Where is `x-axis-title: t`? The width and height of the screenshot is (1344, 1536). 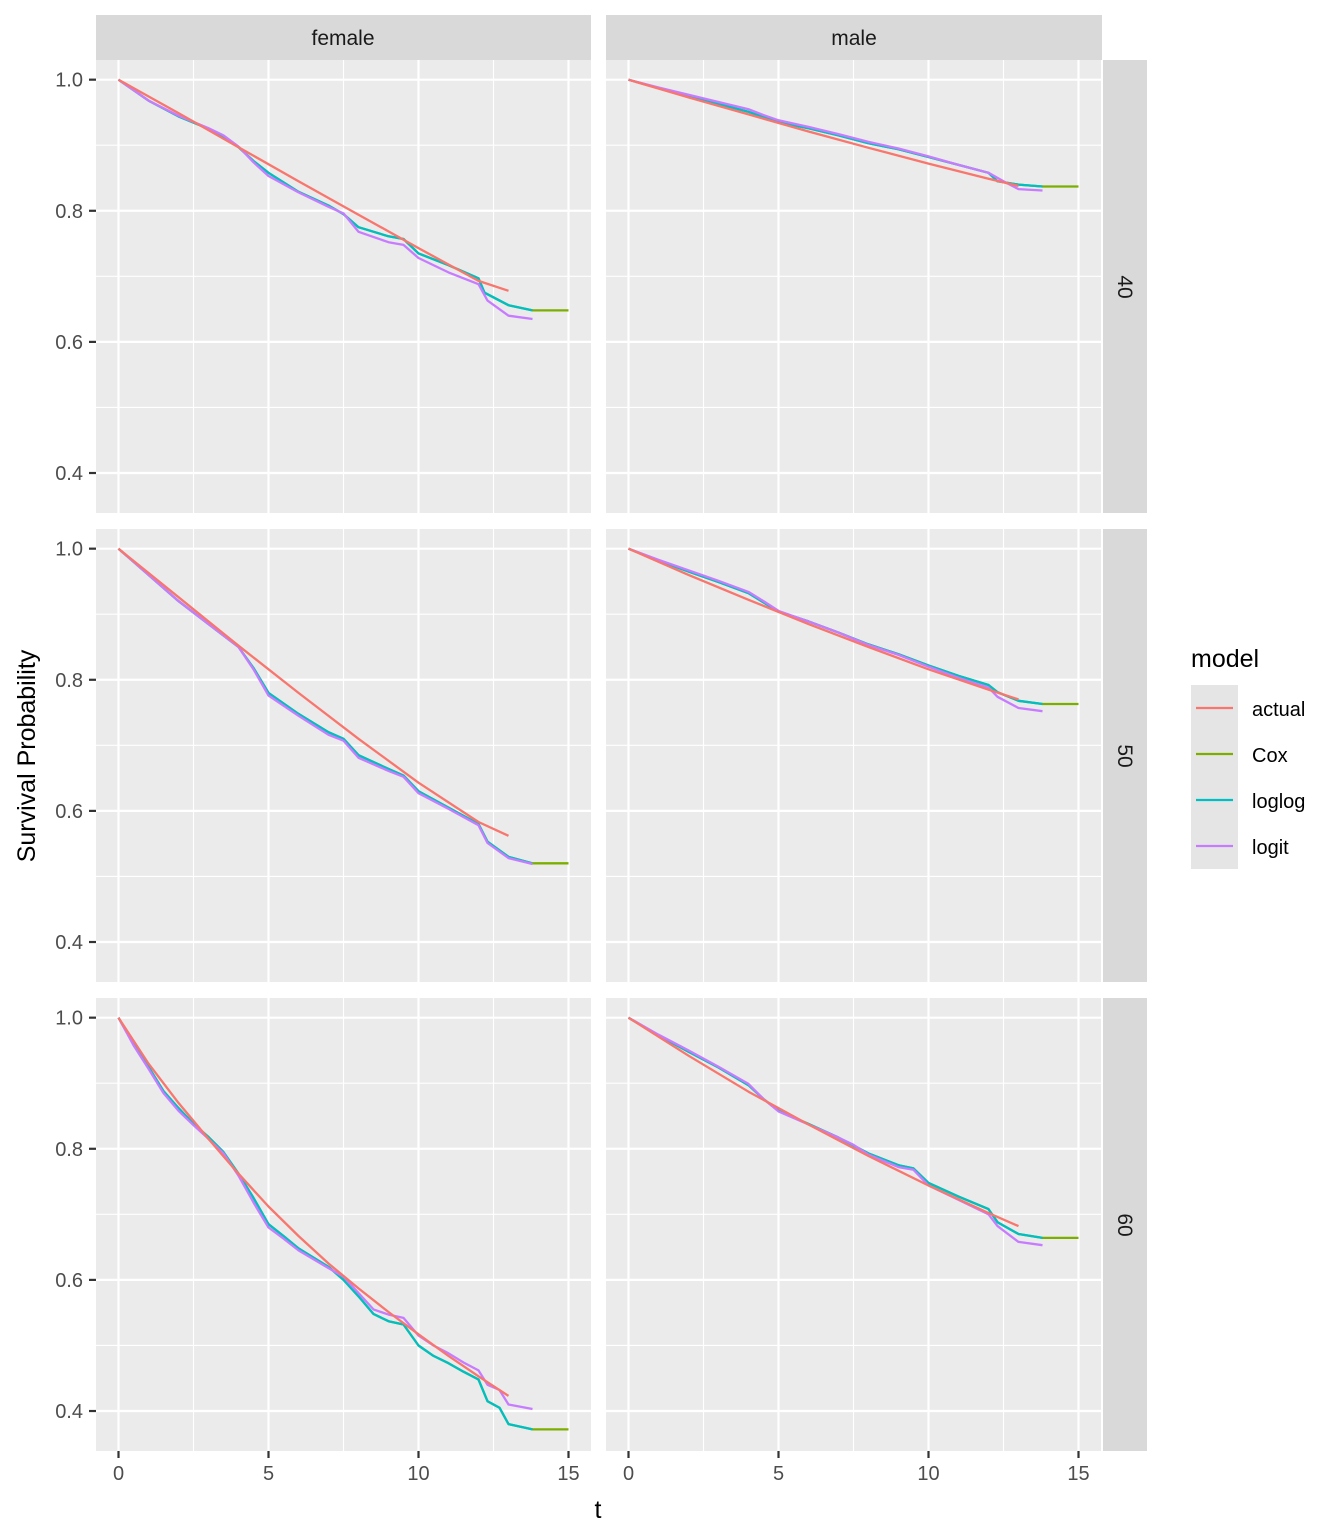
x-axis-title: t is located at coordinates (598, 1510).